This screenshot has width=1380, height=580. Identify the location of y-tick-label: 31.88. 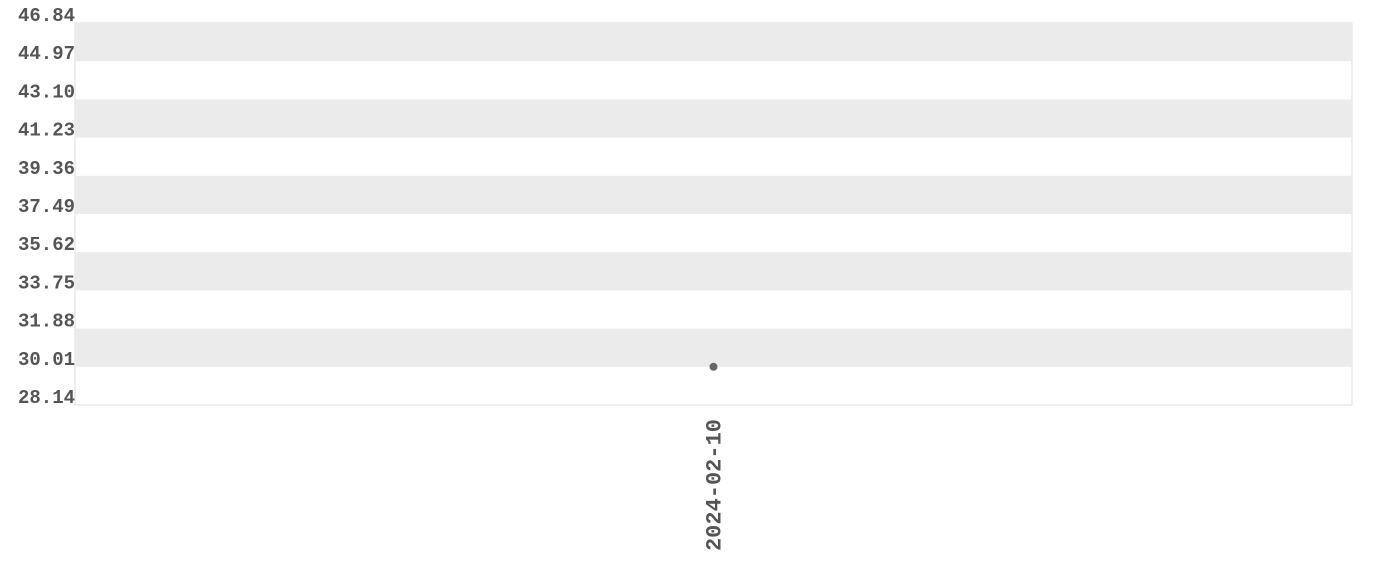
(46, 322).